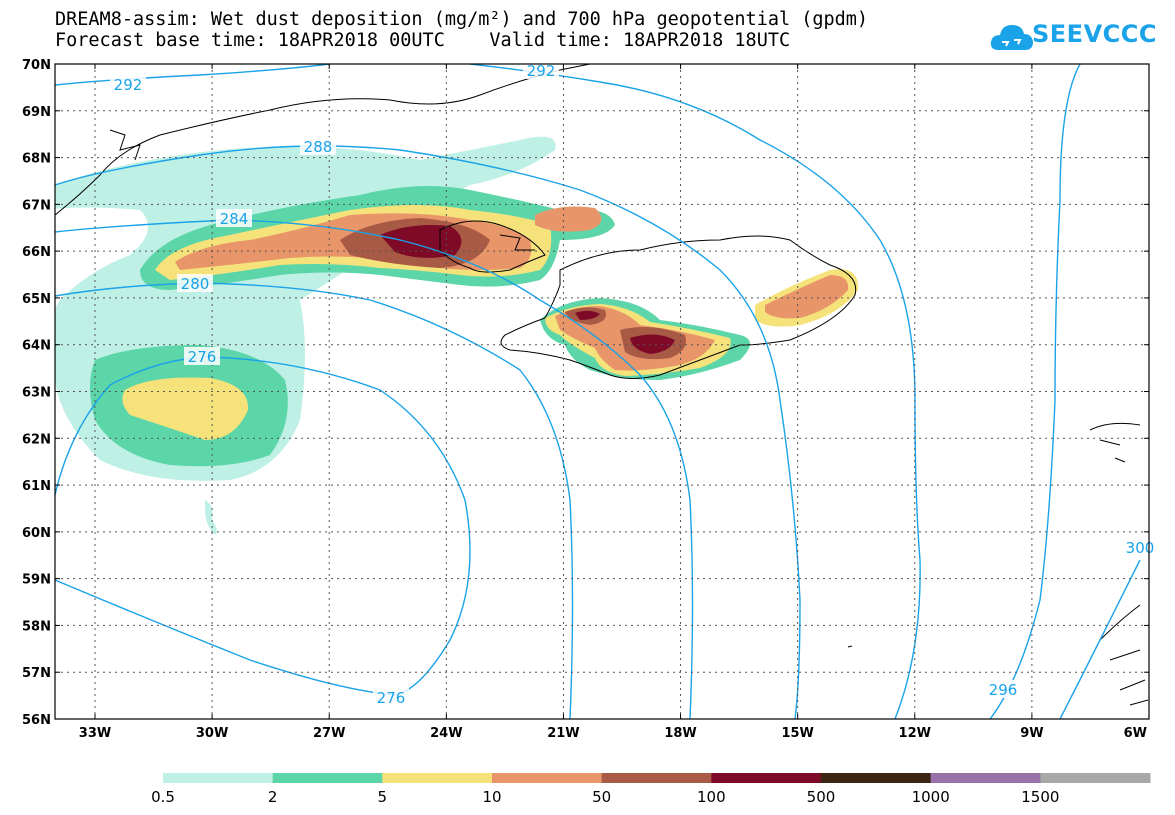 The height and width of the screenshot is (815, 1175). What do you see at coordinates (930, 797) in the screenshot?
I see `colorbar-label: 1000` at bounding box center [930, 797].